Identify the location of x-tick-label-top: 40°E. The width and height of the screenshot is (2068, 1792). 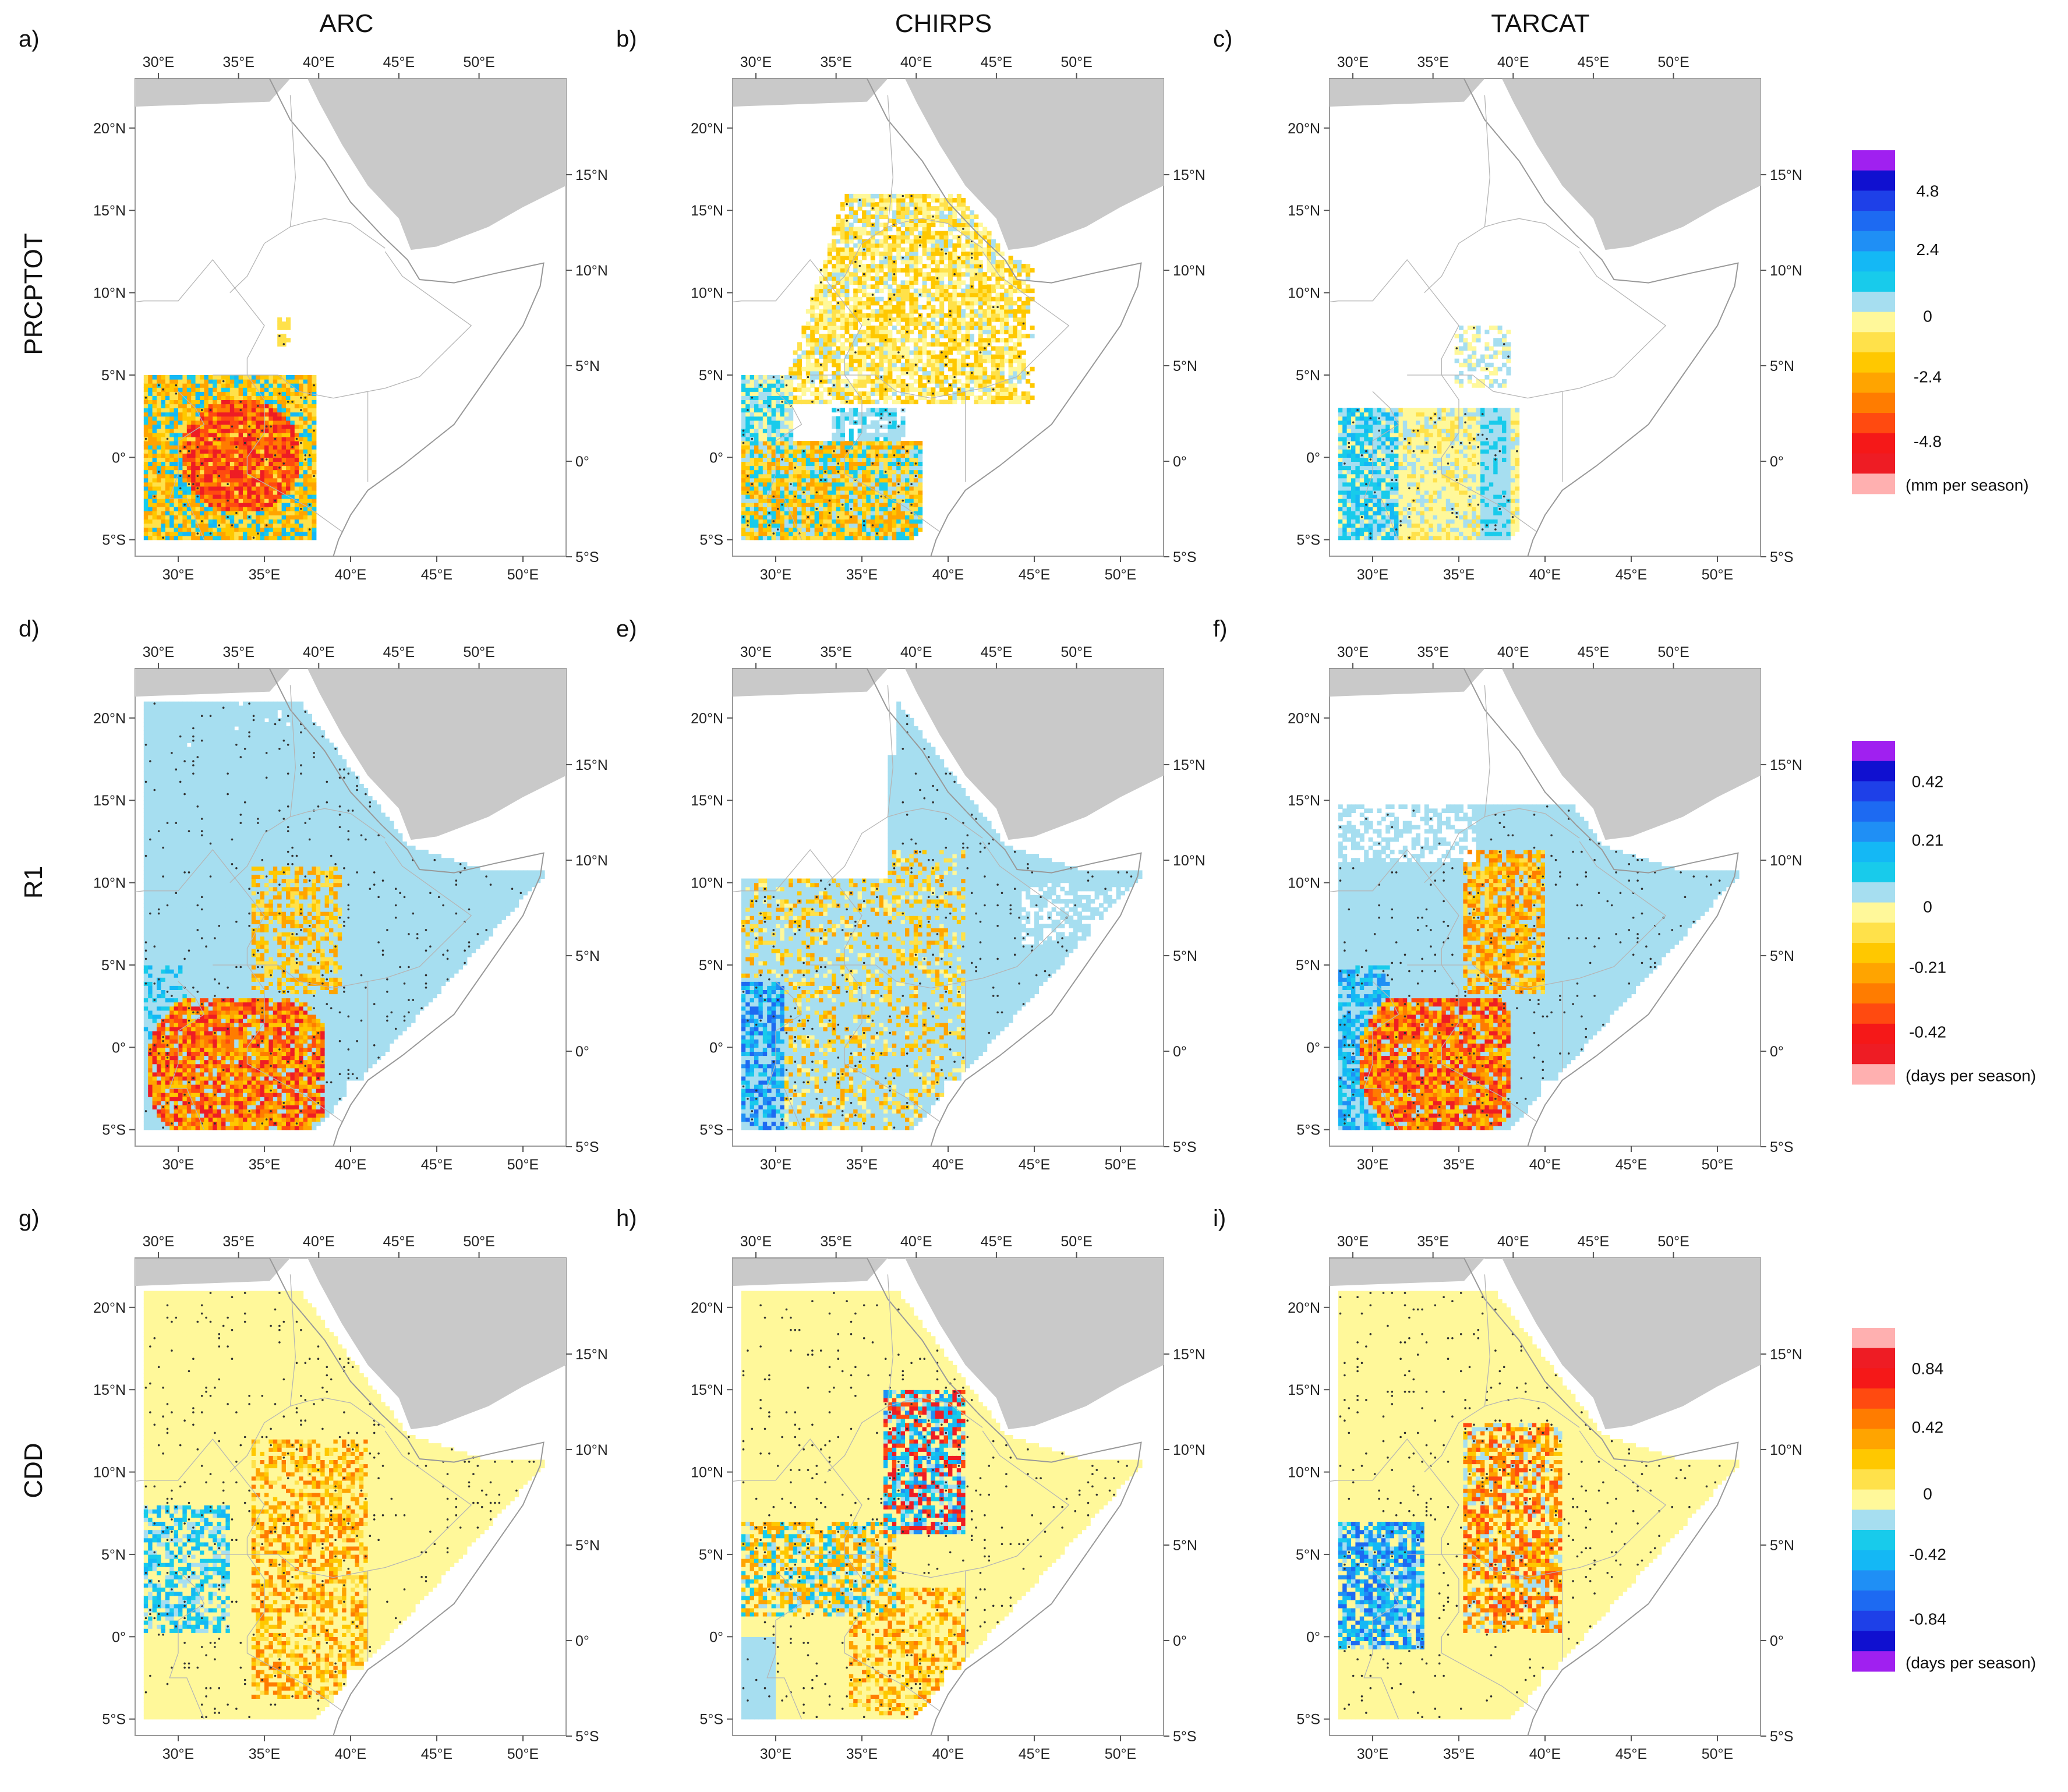
(318, 62).